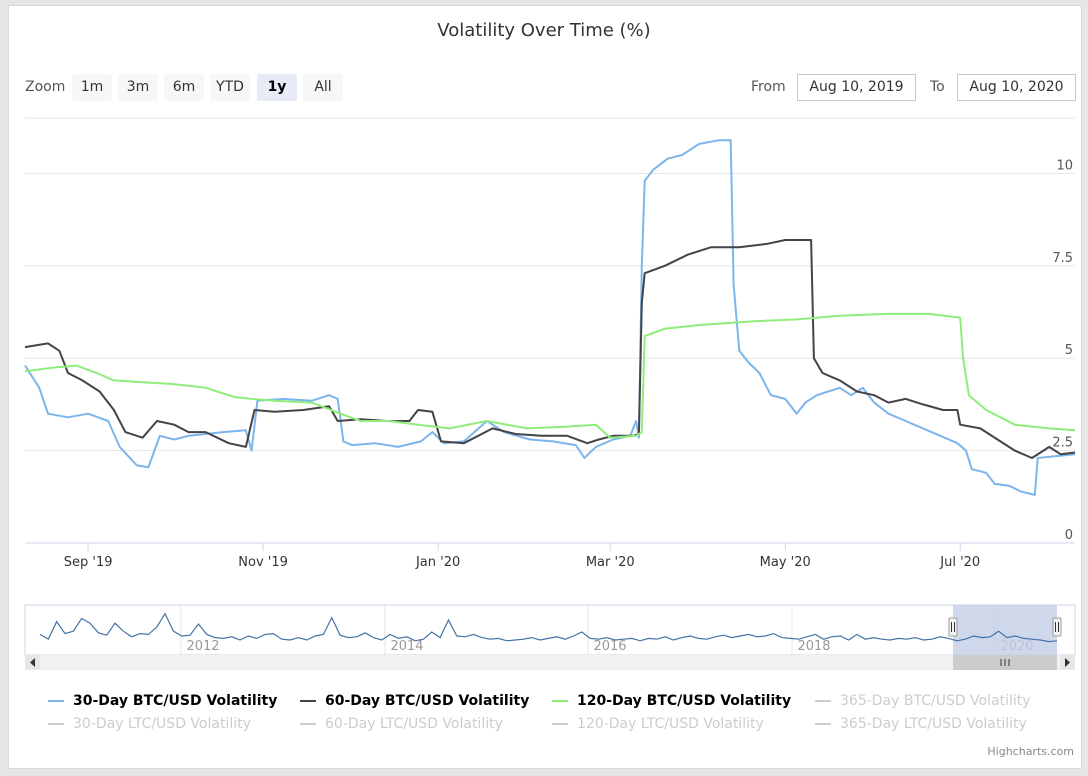 The image size is (1088, 776). I want to click on scrollbar-track, so click(550, 662).